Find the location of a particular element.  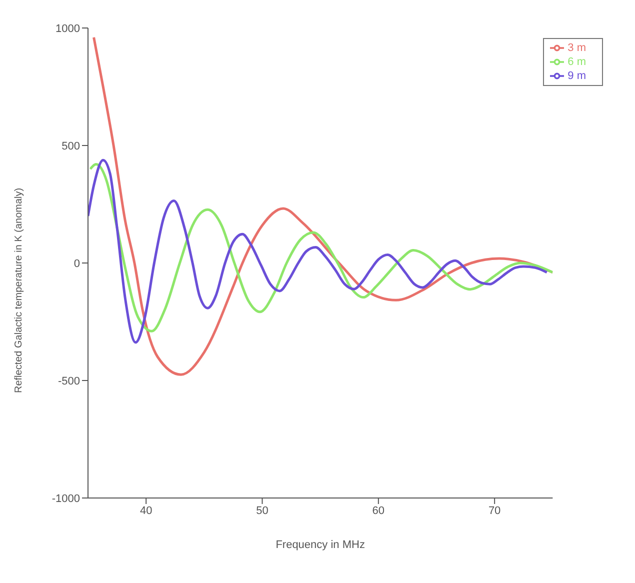

y-tick-label: -500 is located at coordinates (69, 381).